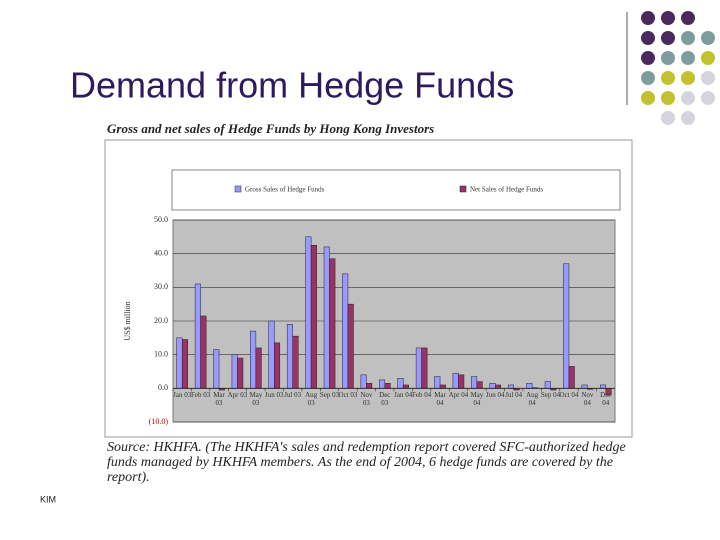  What do you see at coordinates (329, 395) in the screenshot?
I see `x-tick-label: Sep 03` at bounding box center [329, 395].